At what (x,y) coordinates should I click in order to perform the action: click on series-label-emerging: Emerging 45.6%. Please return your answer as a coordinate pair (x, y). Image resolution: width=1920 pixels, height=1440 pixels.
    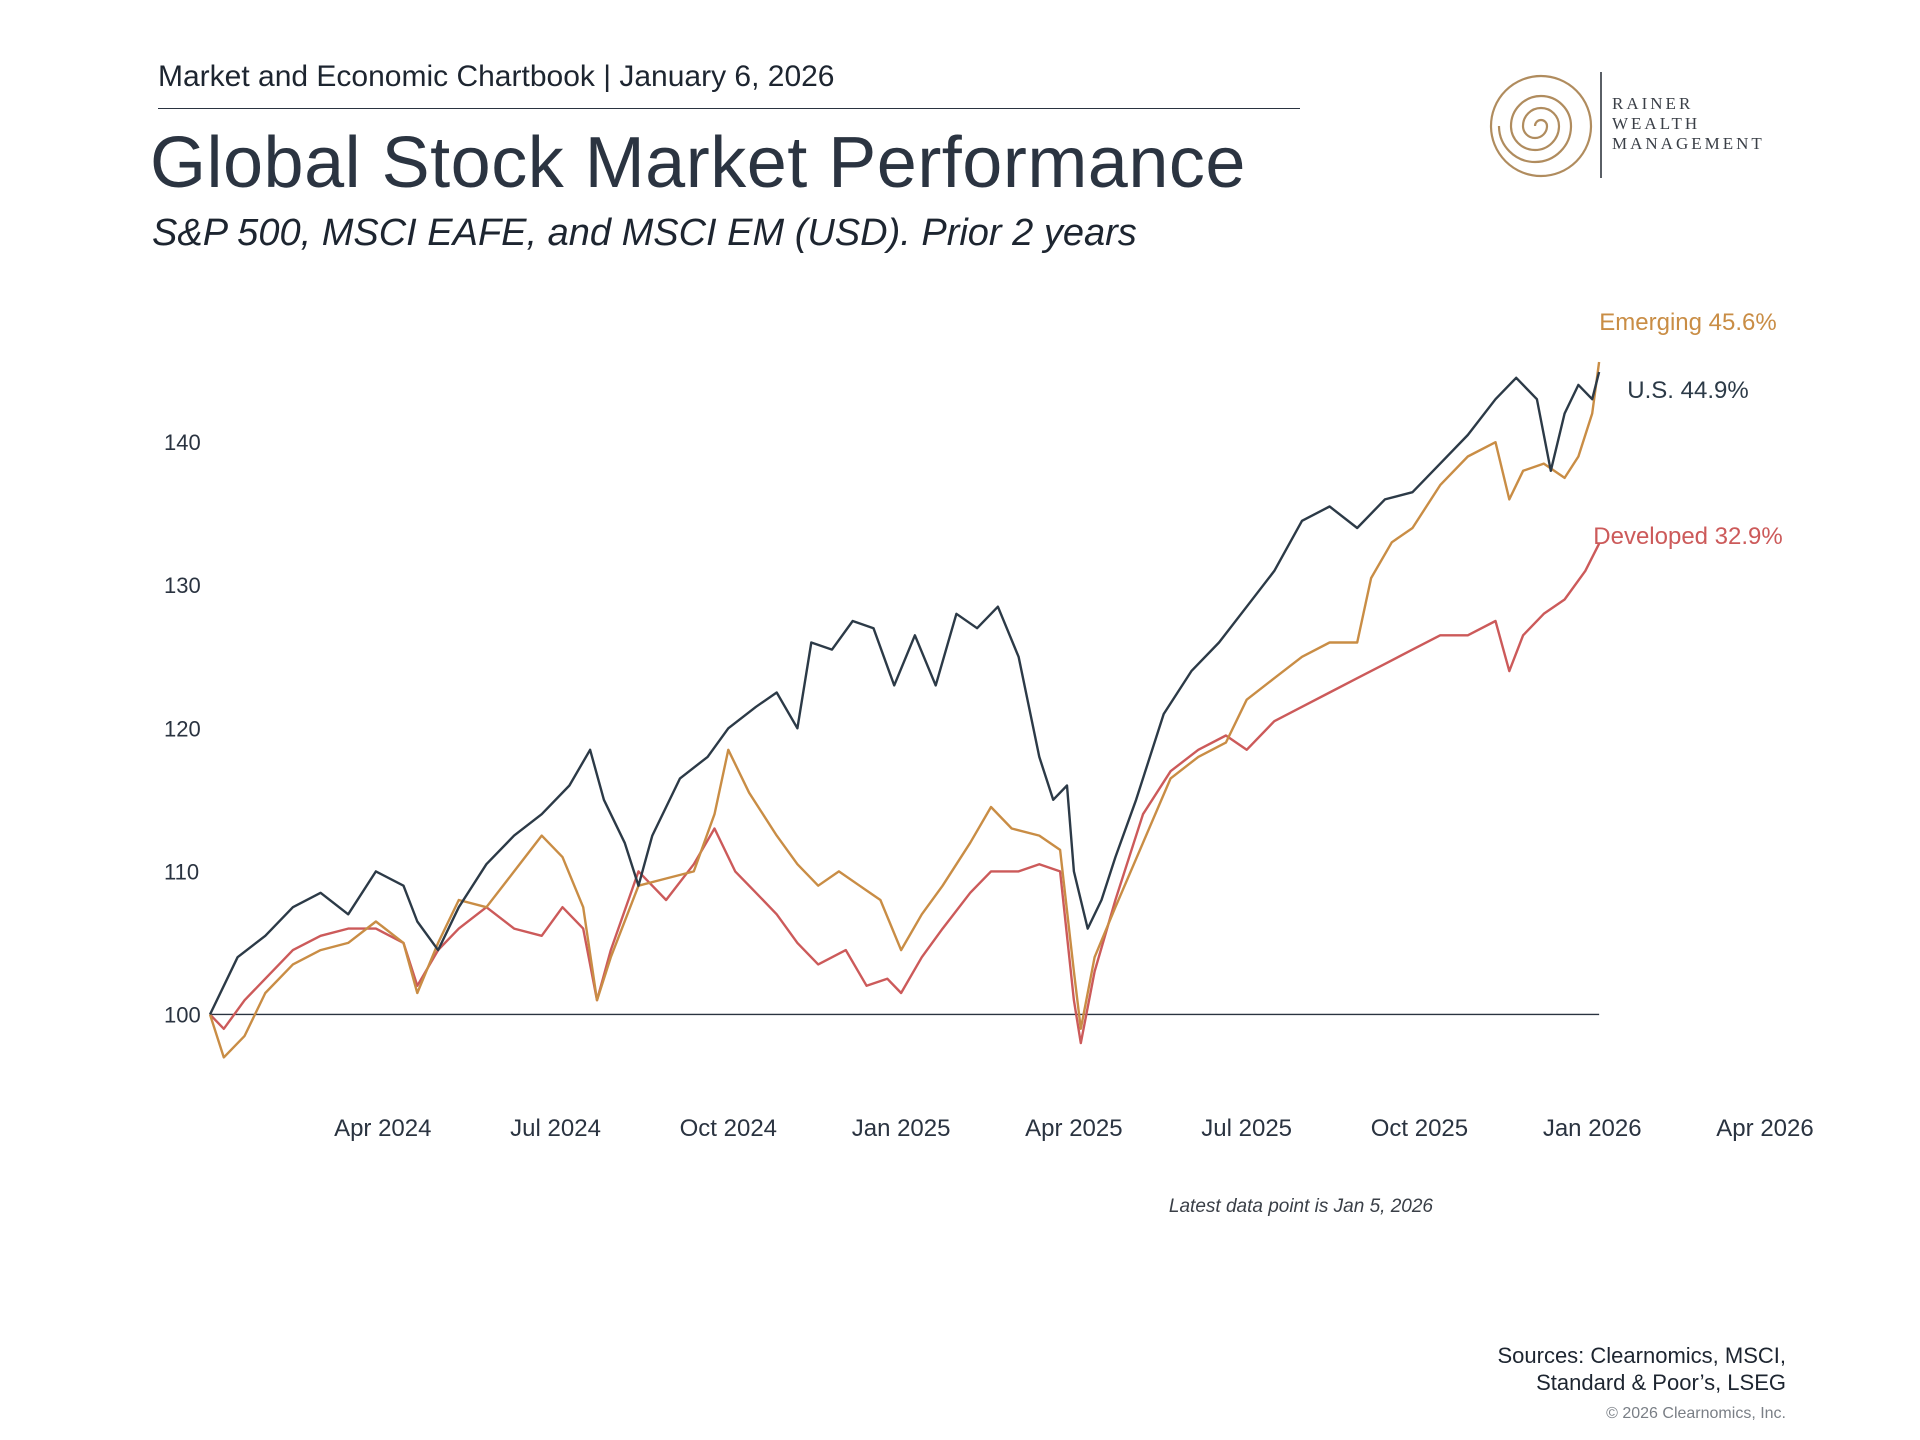
    Looking at the image, I should click on (1687, 322).